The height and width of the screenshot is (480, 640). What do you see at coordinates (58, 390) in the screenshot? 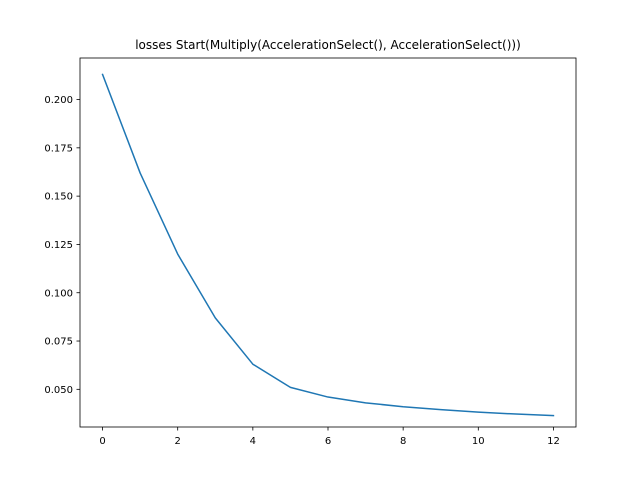
I see `y-tick-label: 0.050` at bounding box center [58, 390].